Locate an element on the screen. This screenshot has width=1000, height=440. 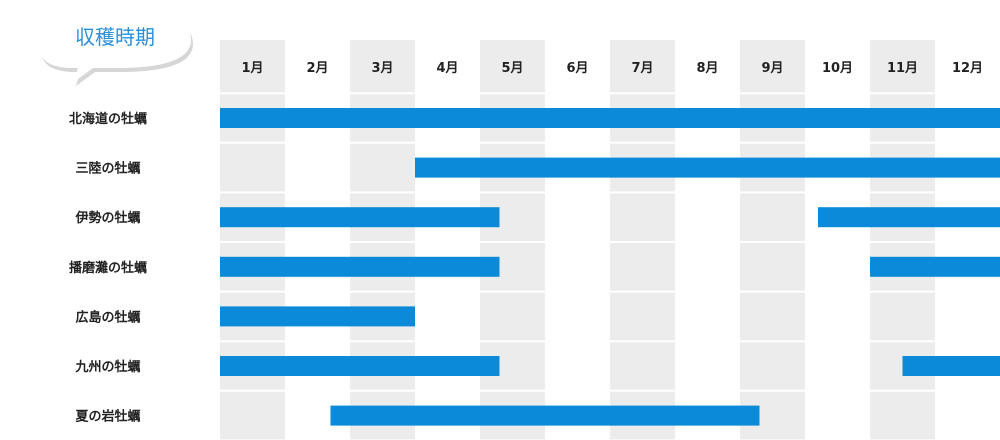
month-label: 6月 is located at coordinates (577, 68).